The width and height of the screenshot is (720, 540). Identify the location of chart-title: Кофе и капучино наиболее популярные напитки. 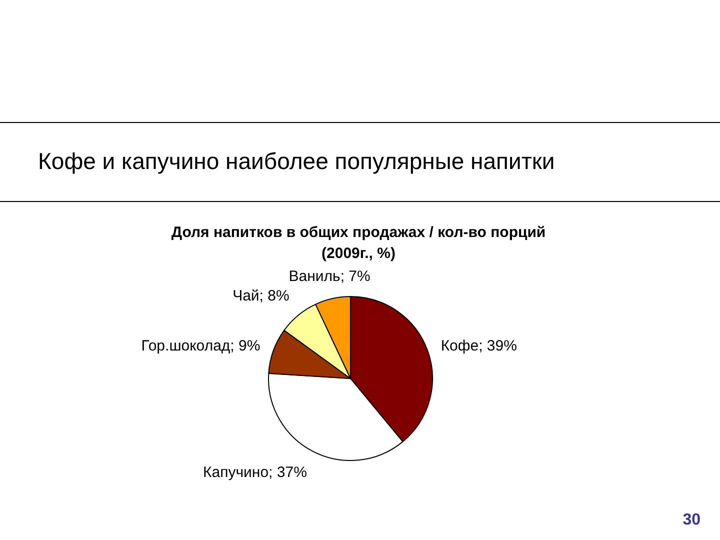
(296, 161).